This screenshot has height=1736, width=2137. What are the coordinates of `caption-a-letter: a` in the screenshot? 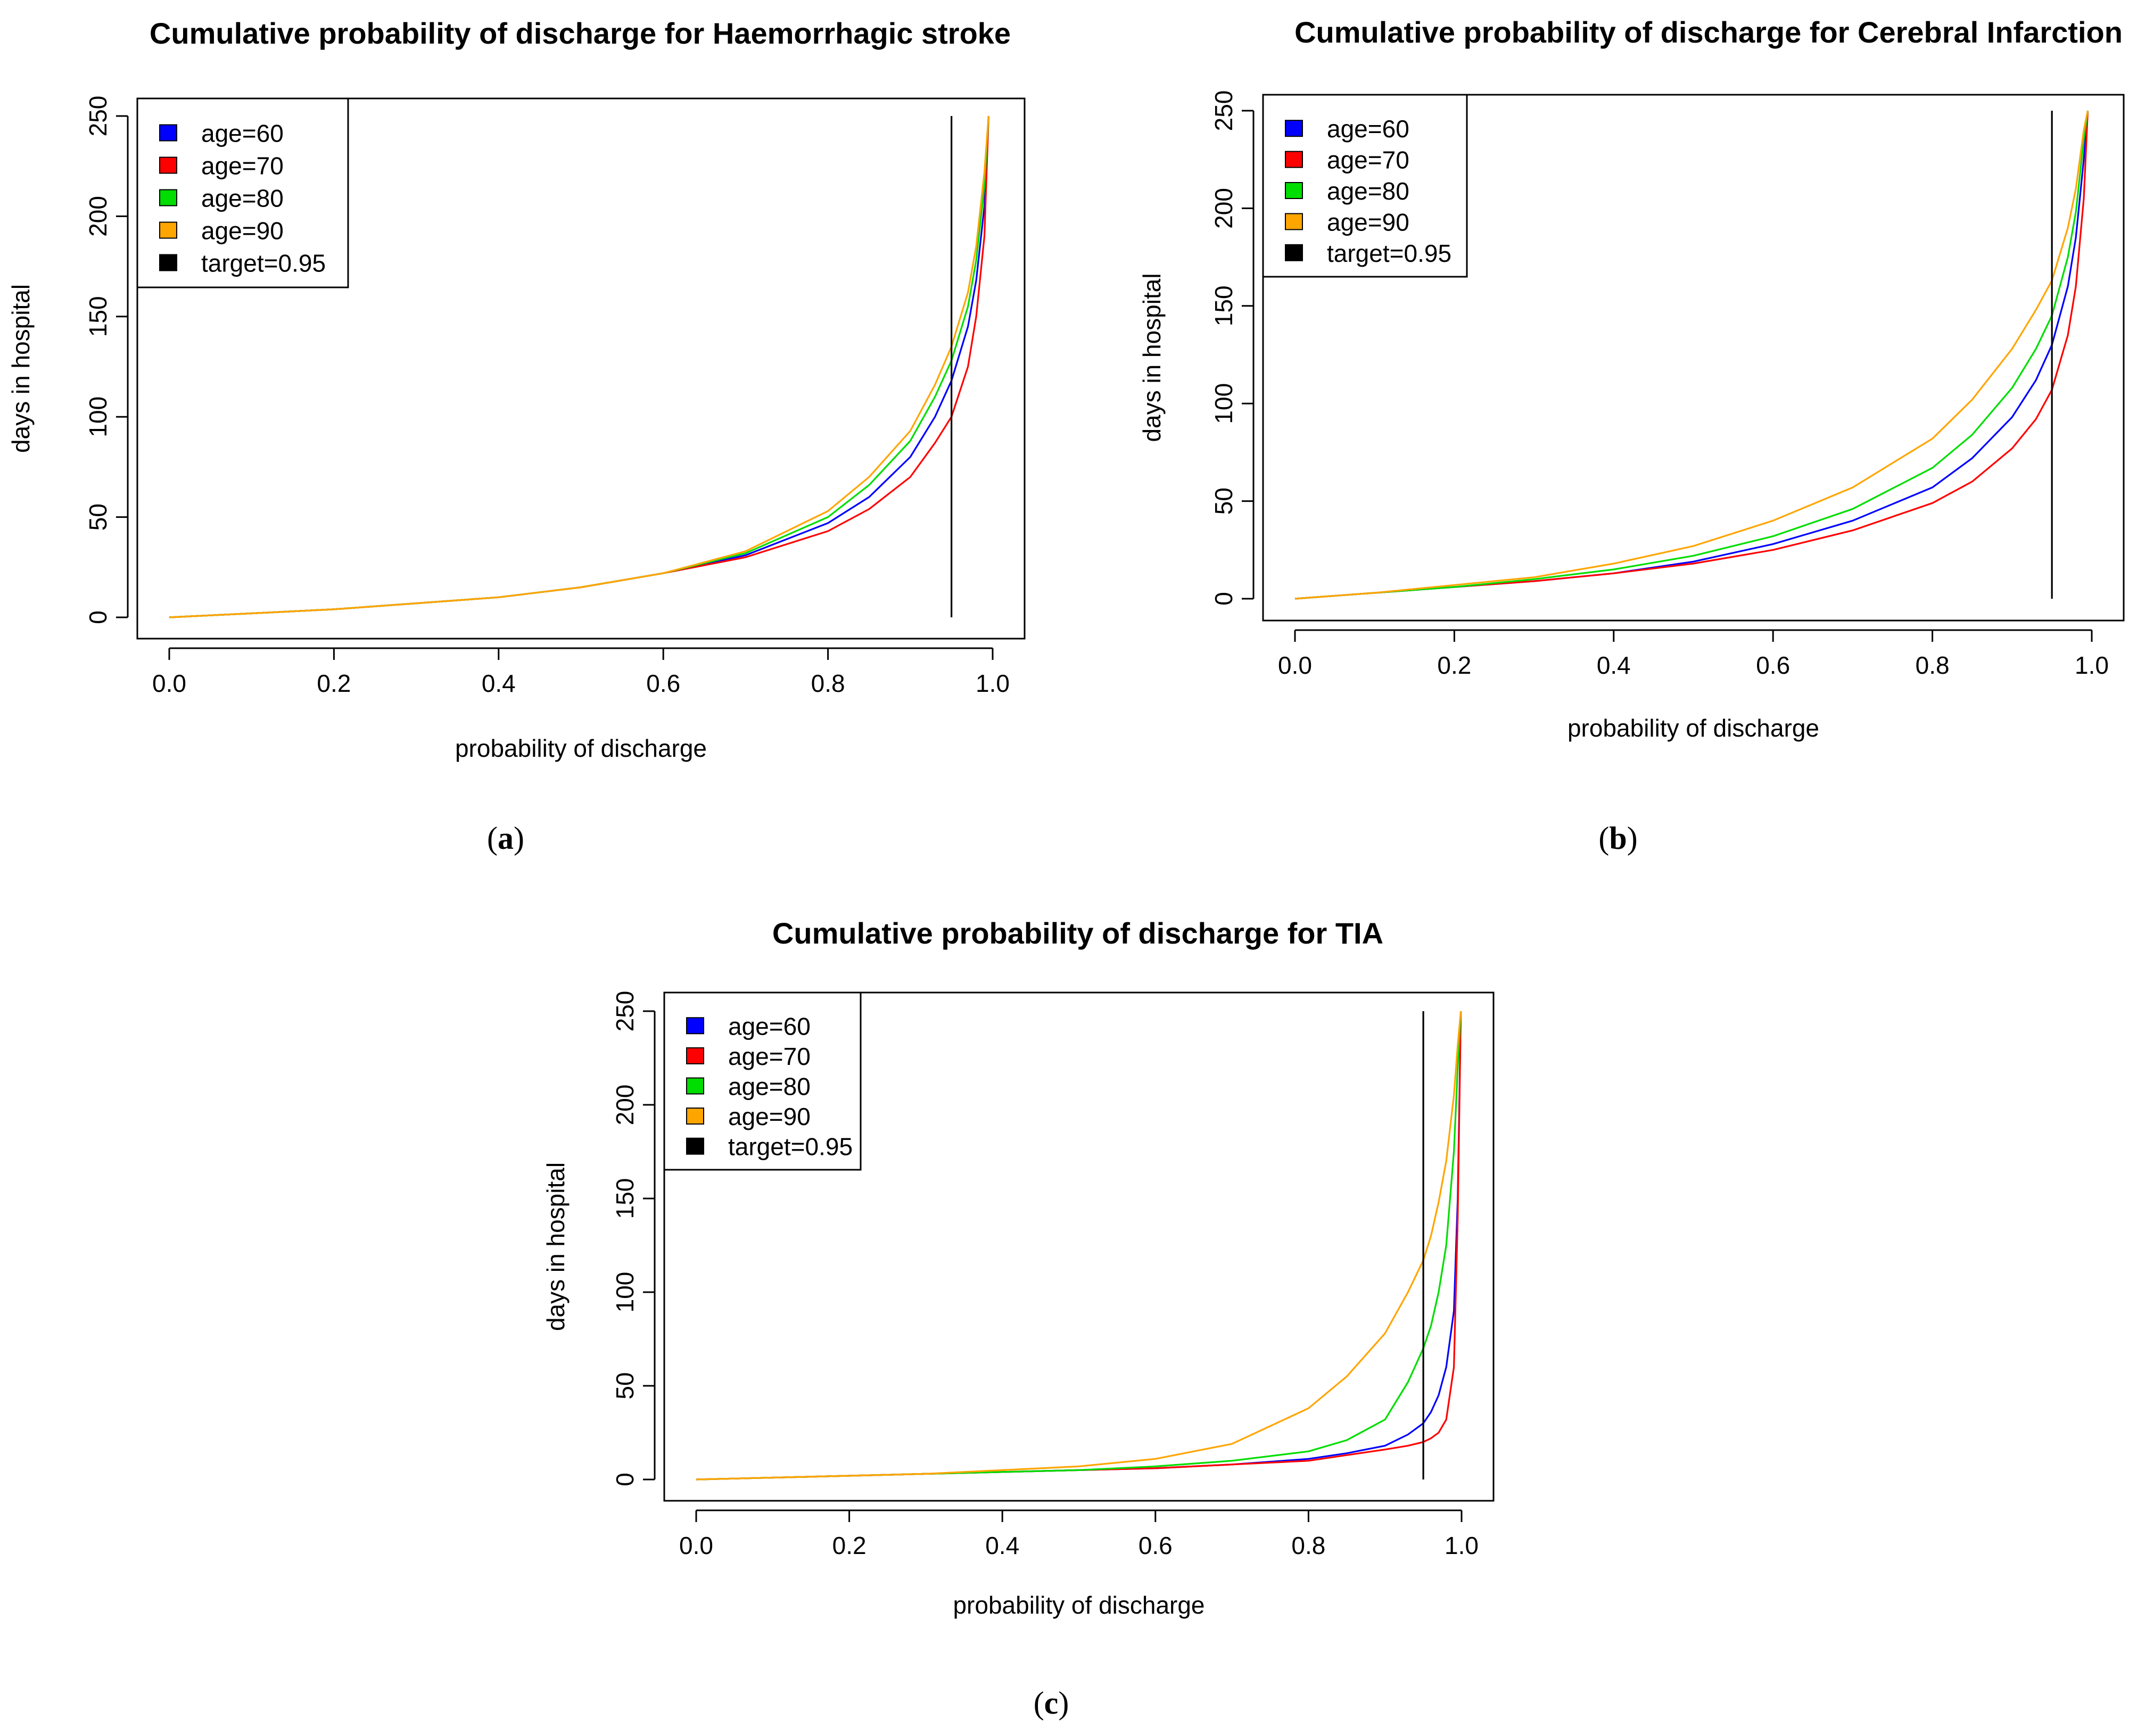 It's located at (506, 838).